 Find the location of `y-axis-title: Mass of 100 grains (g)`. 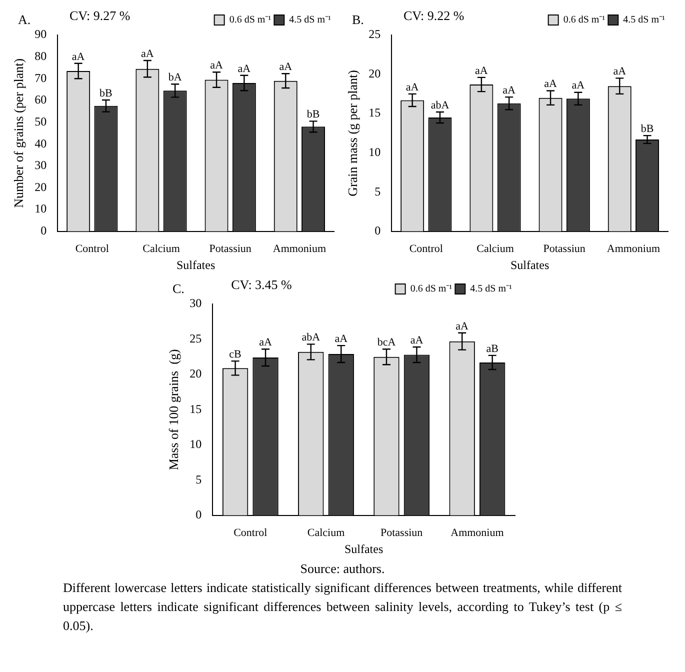

y-axis-title: Mass of 100 grains (g) is located at coordinates (173, 409).